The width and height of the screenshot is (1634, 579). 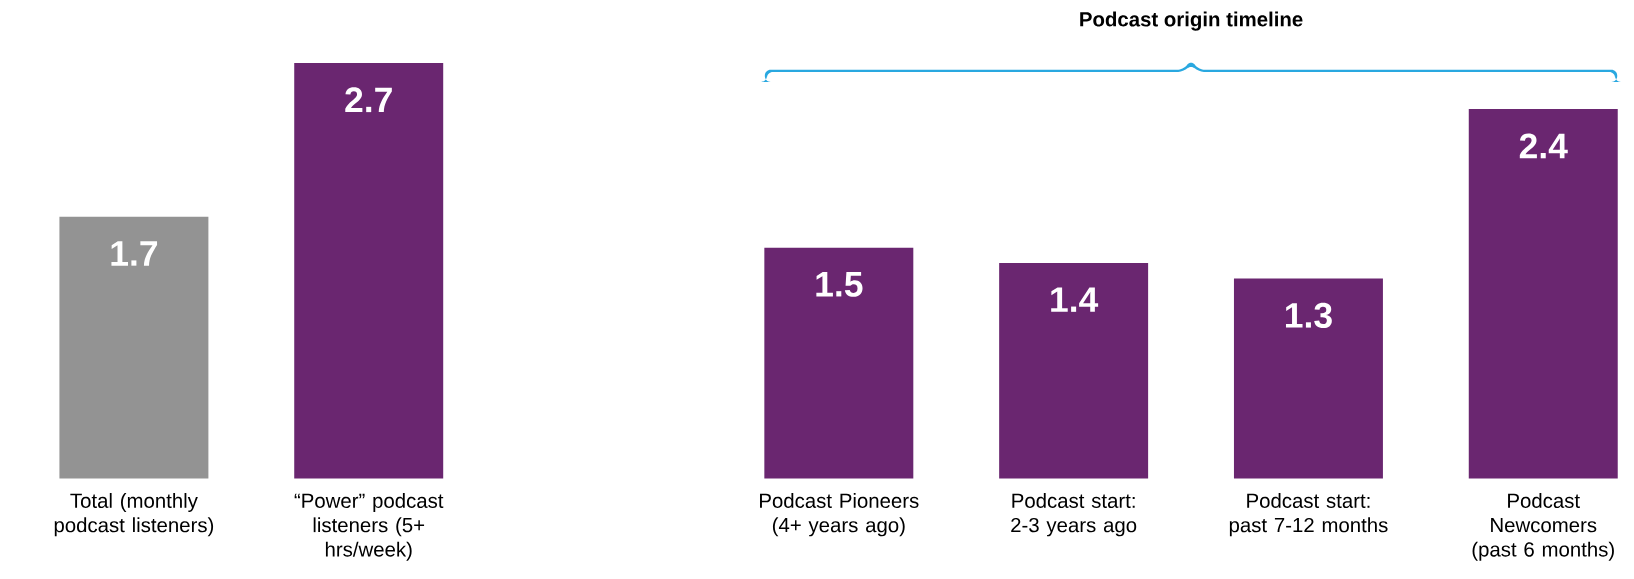 What do you see at coordinates (1074, 514) in the screenshot?
I see `x-tick-label: Podcast start: 2-3 years ago` at bounding box center [1074, 514].